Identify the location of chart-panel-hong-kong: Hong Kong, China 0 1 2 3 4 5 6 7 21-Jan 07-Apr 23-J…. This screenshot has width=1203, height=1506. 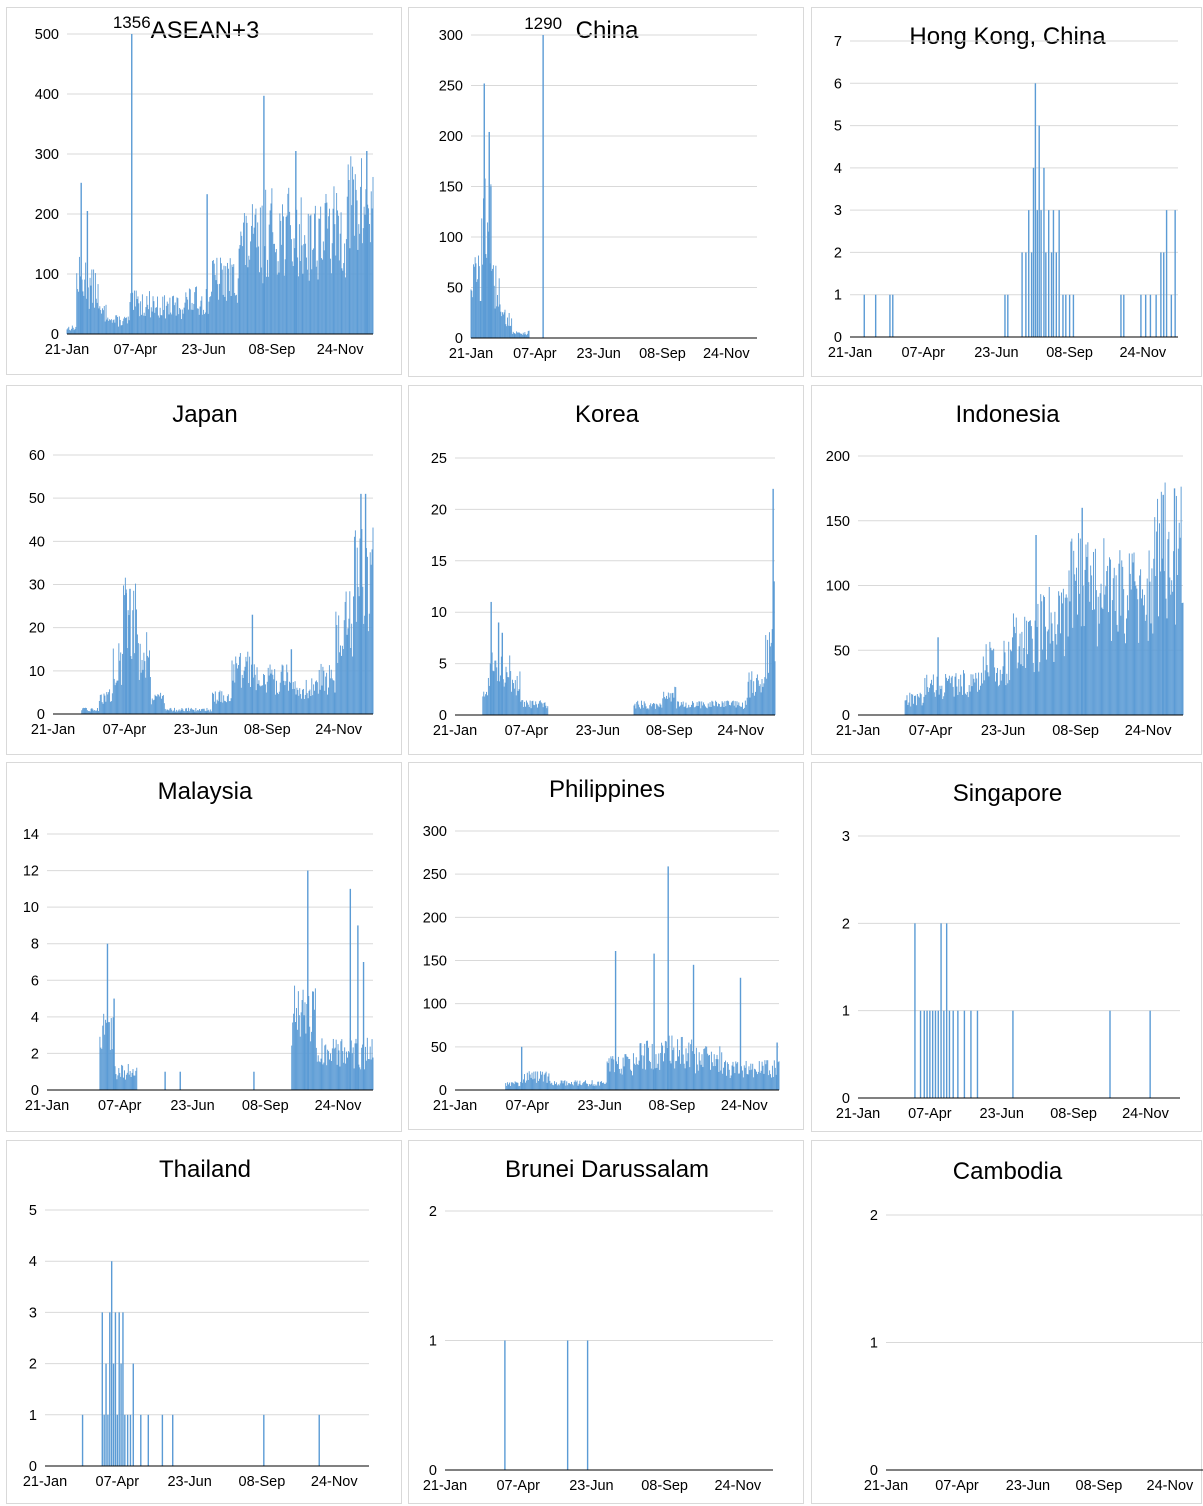
(1006, 192).